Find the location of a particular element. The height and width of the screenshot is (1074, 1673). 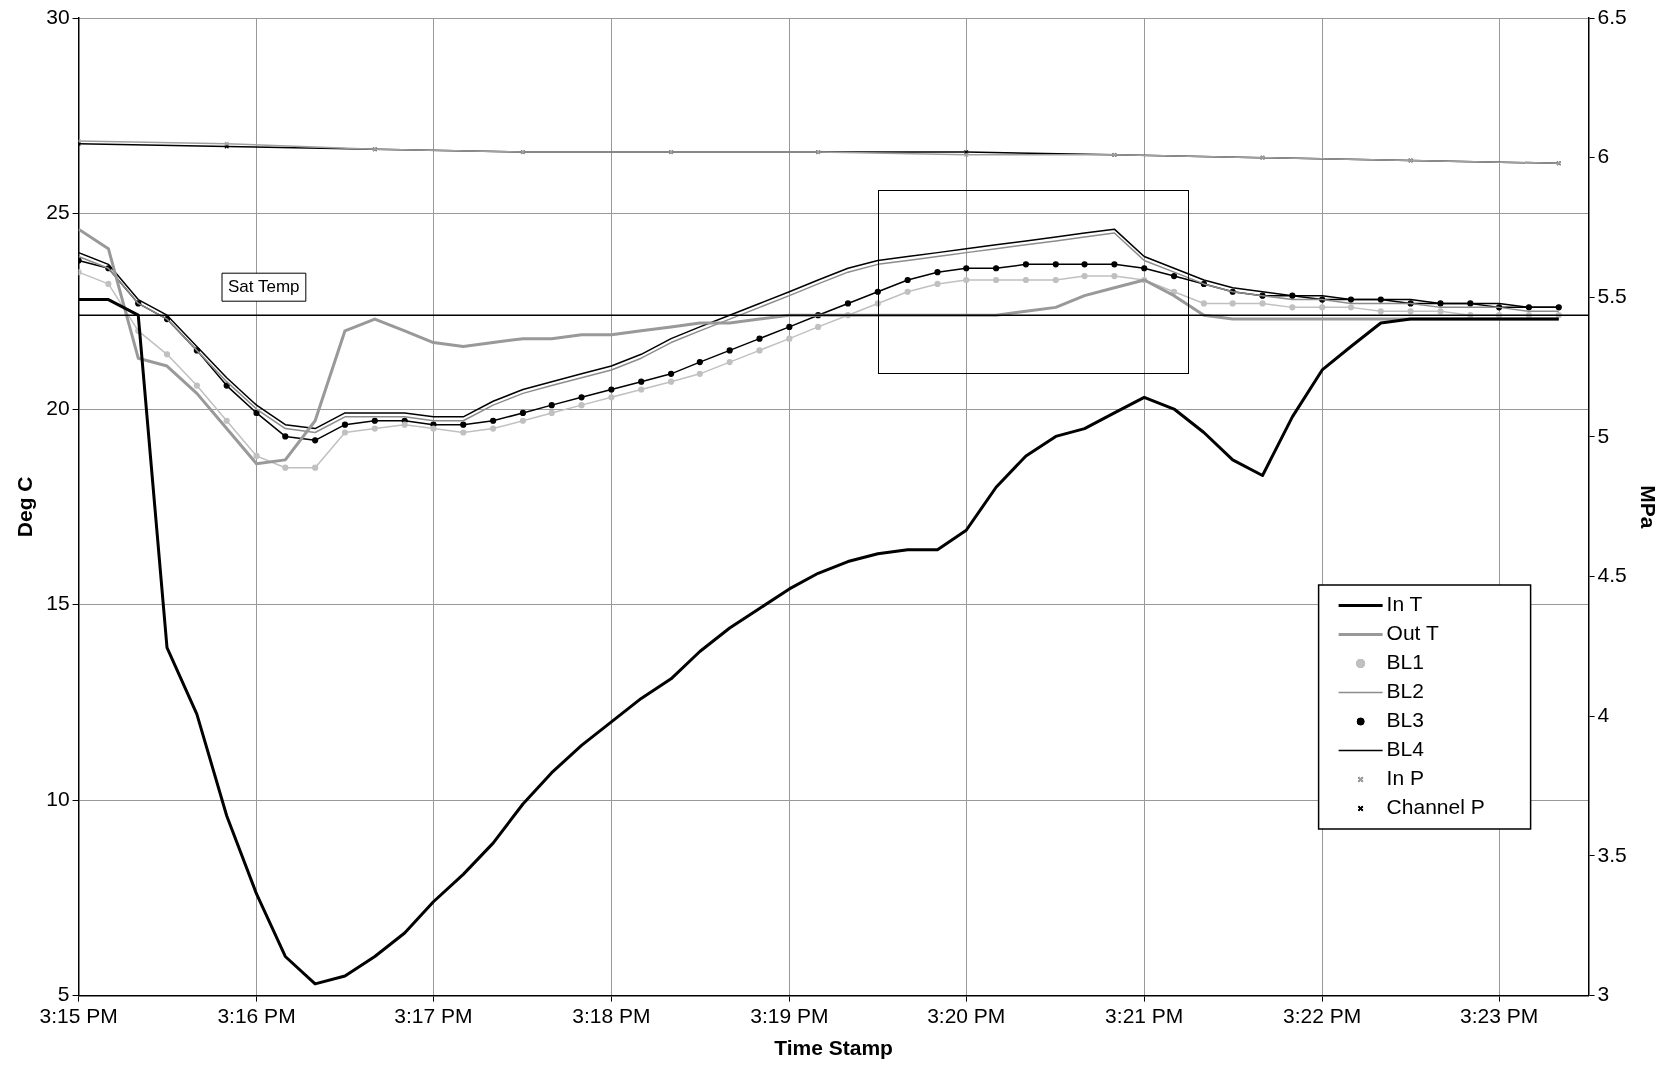

x-tick-label: 3:20 PM is located at coordinates (966, 1015).